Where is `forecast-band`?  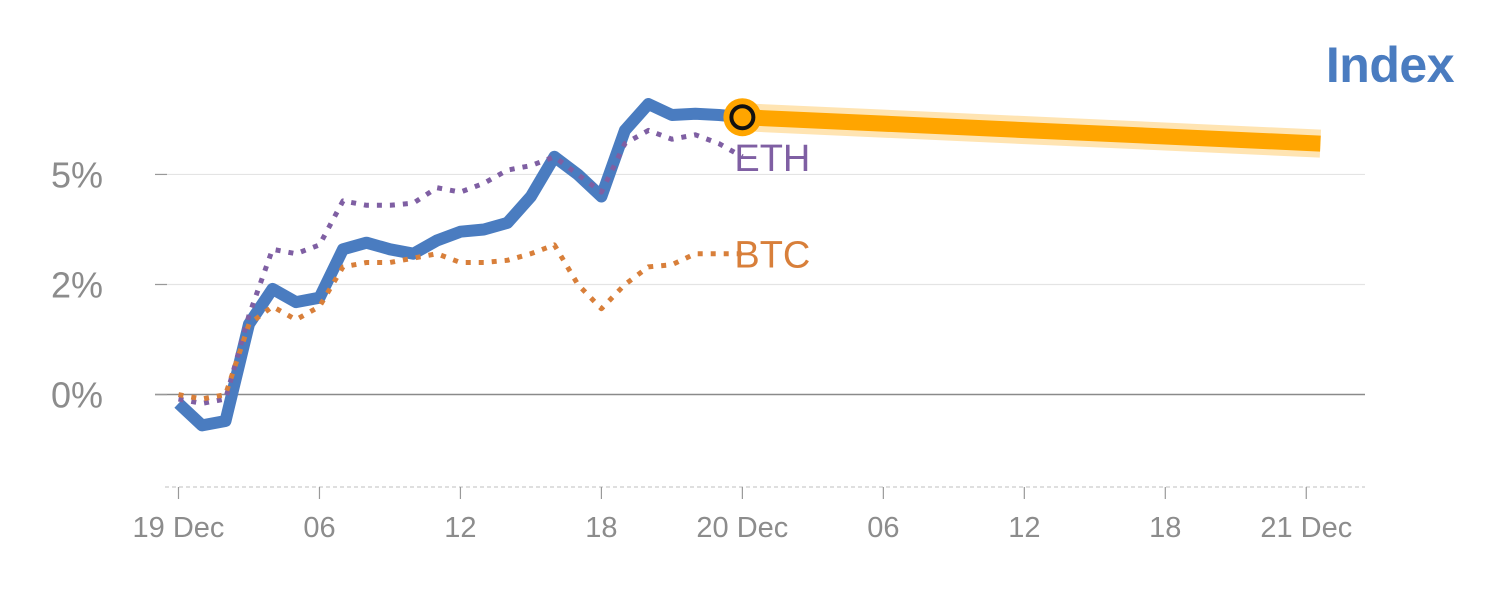
forecast-band is located at coordinates (1031, 130).